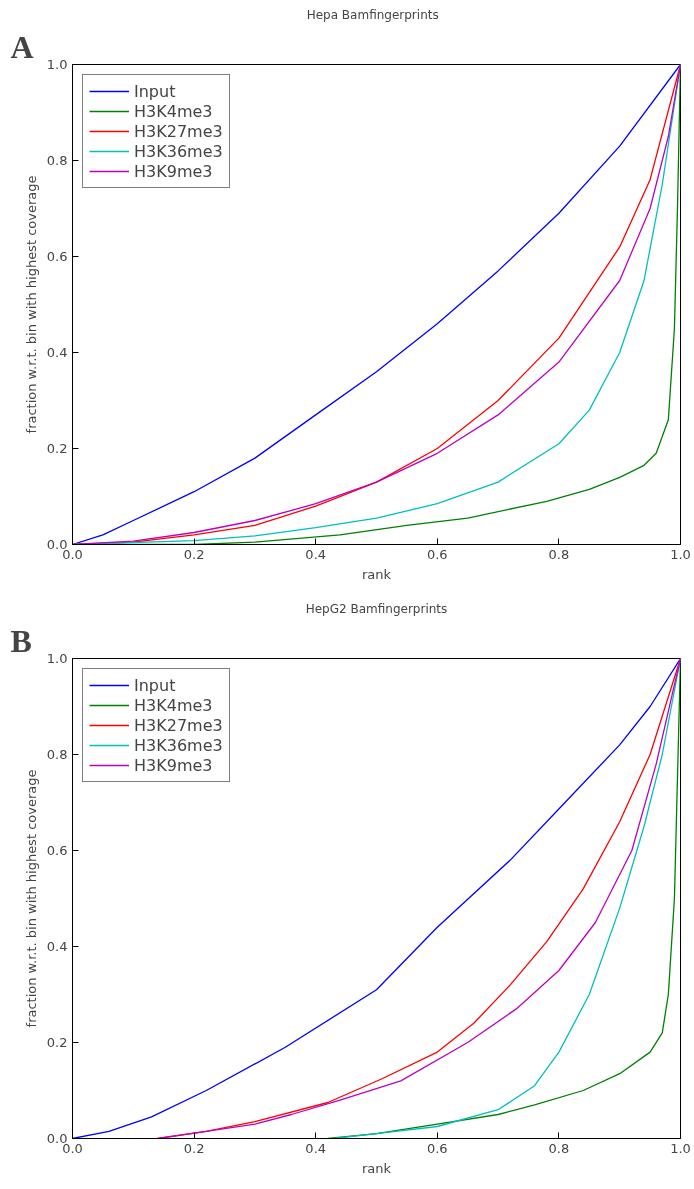  I want to click on text: B, so click(21, 640).